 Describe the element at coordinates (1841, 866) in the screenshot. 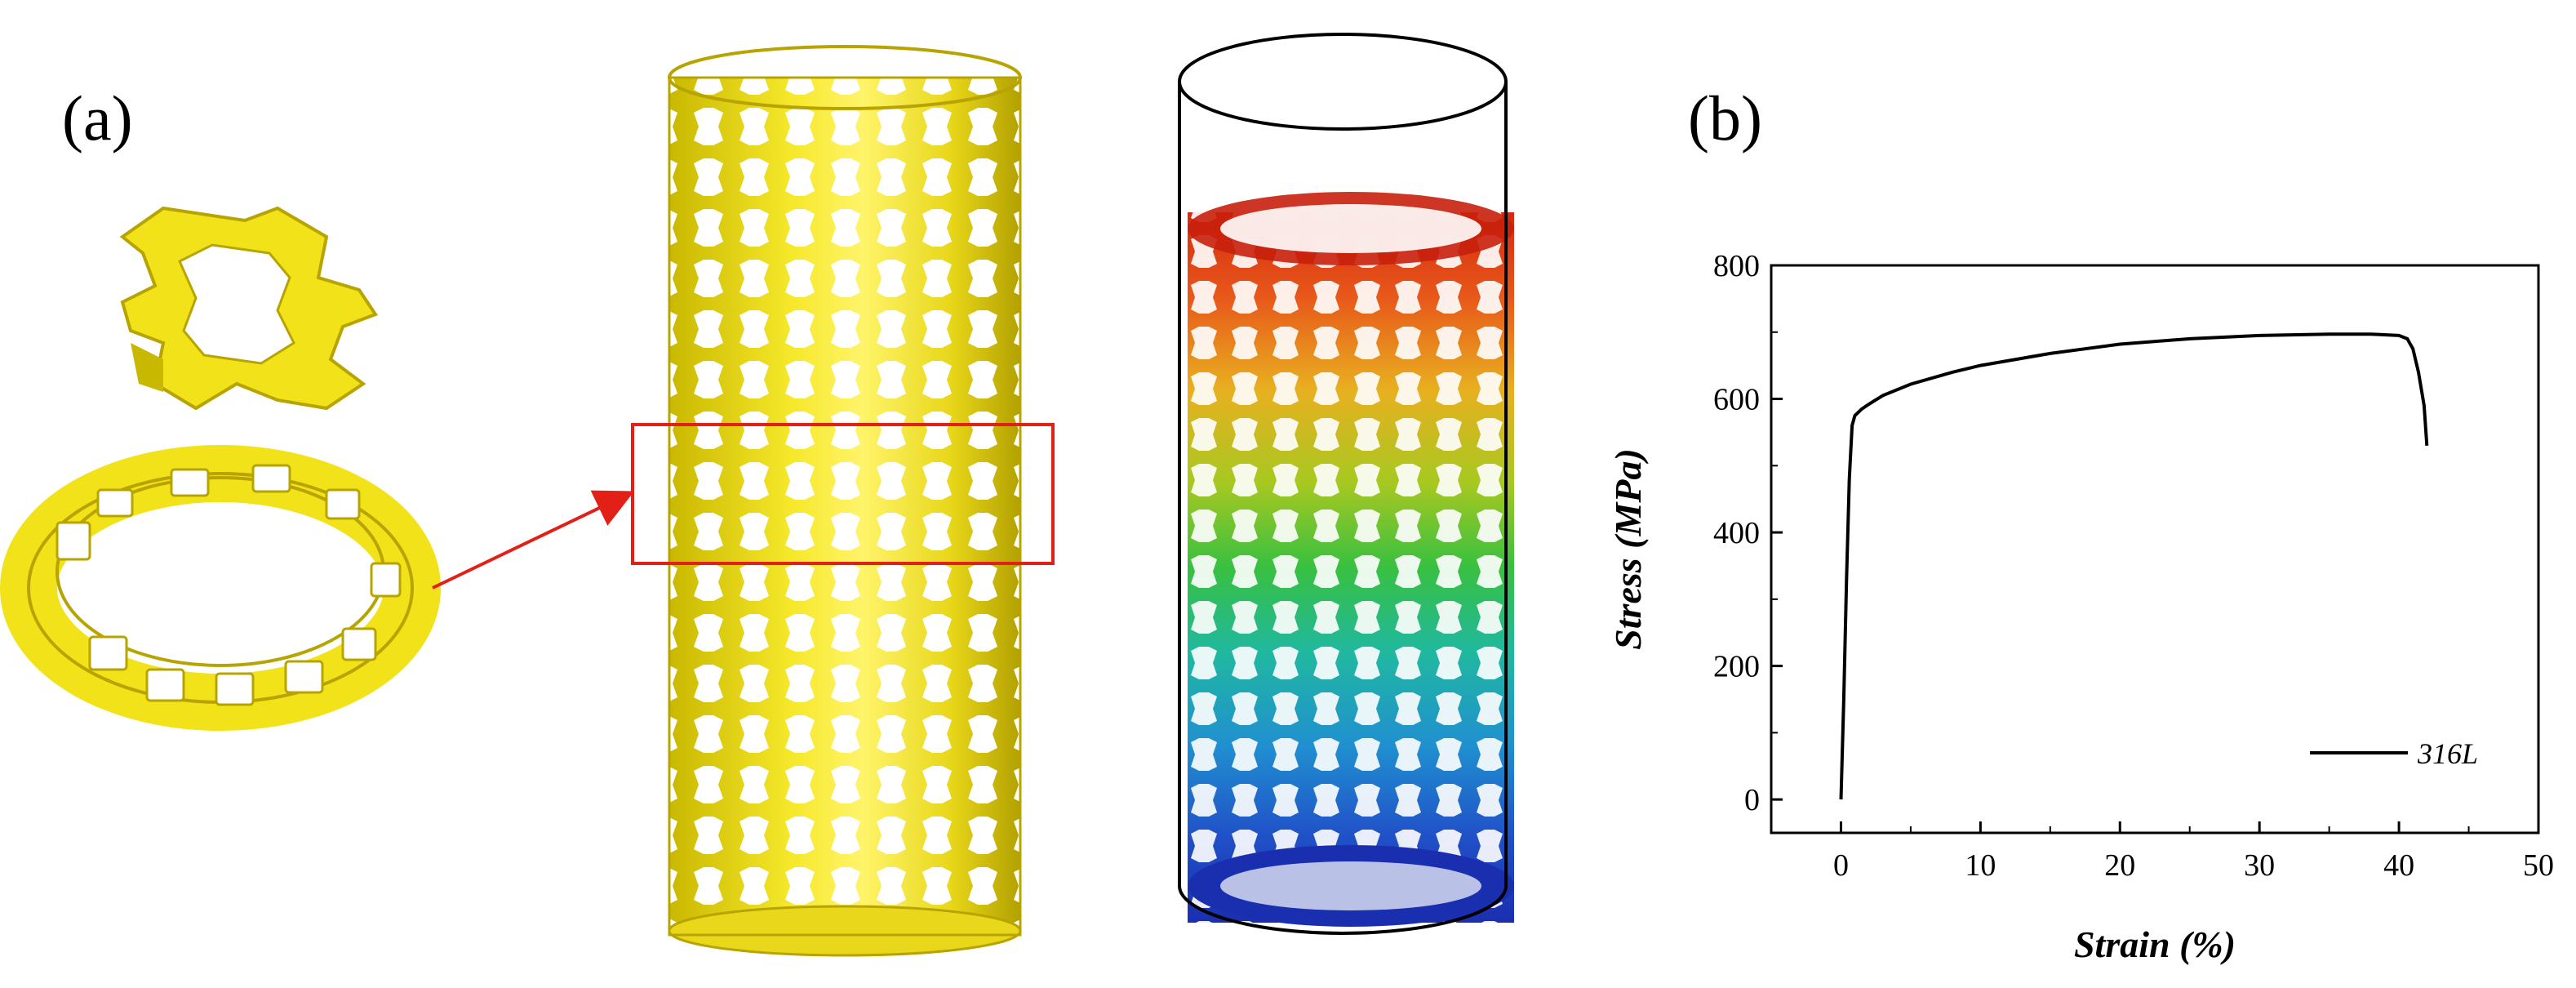

I see `x-tick-label: 0` at that location.